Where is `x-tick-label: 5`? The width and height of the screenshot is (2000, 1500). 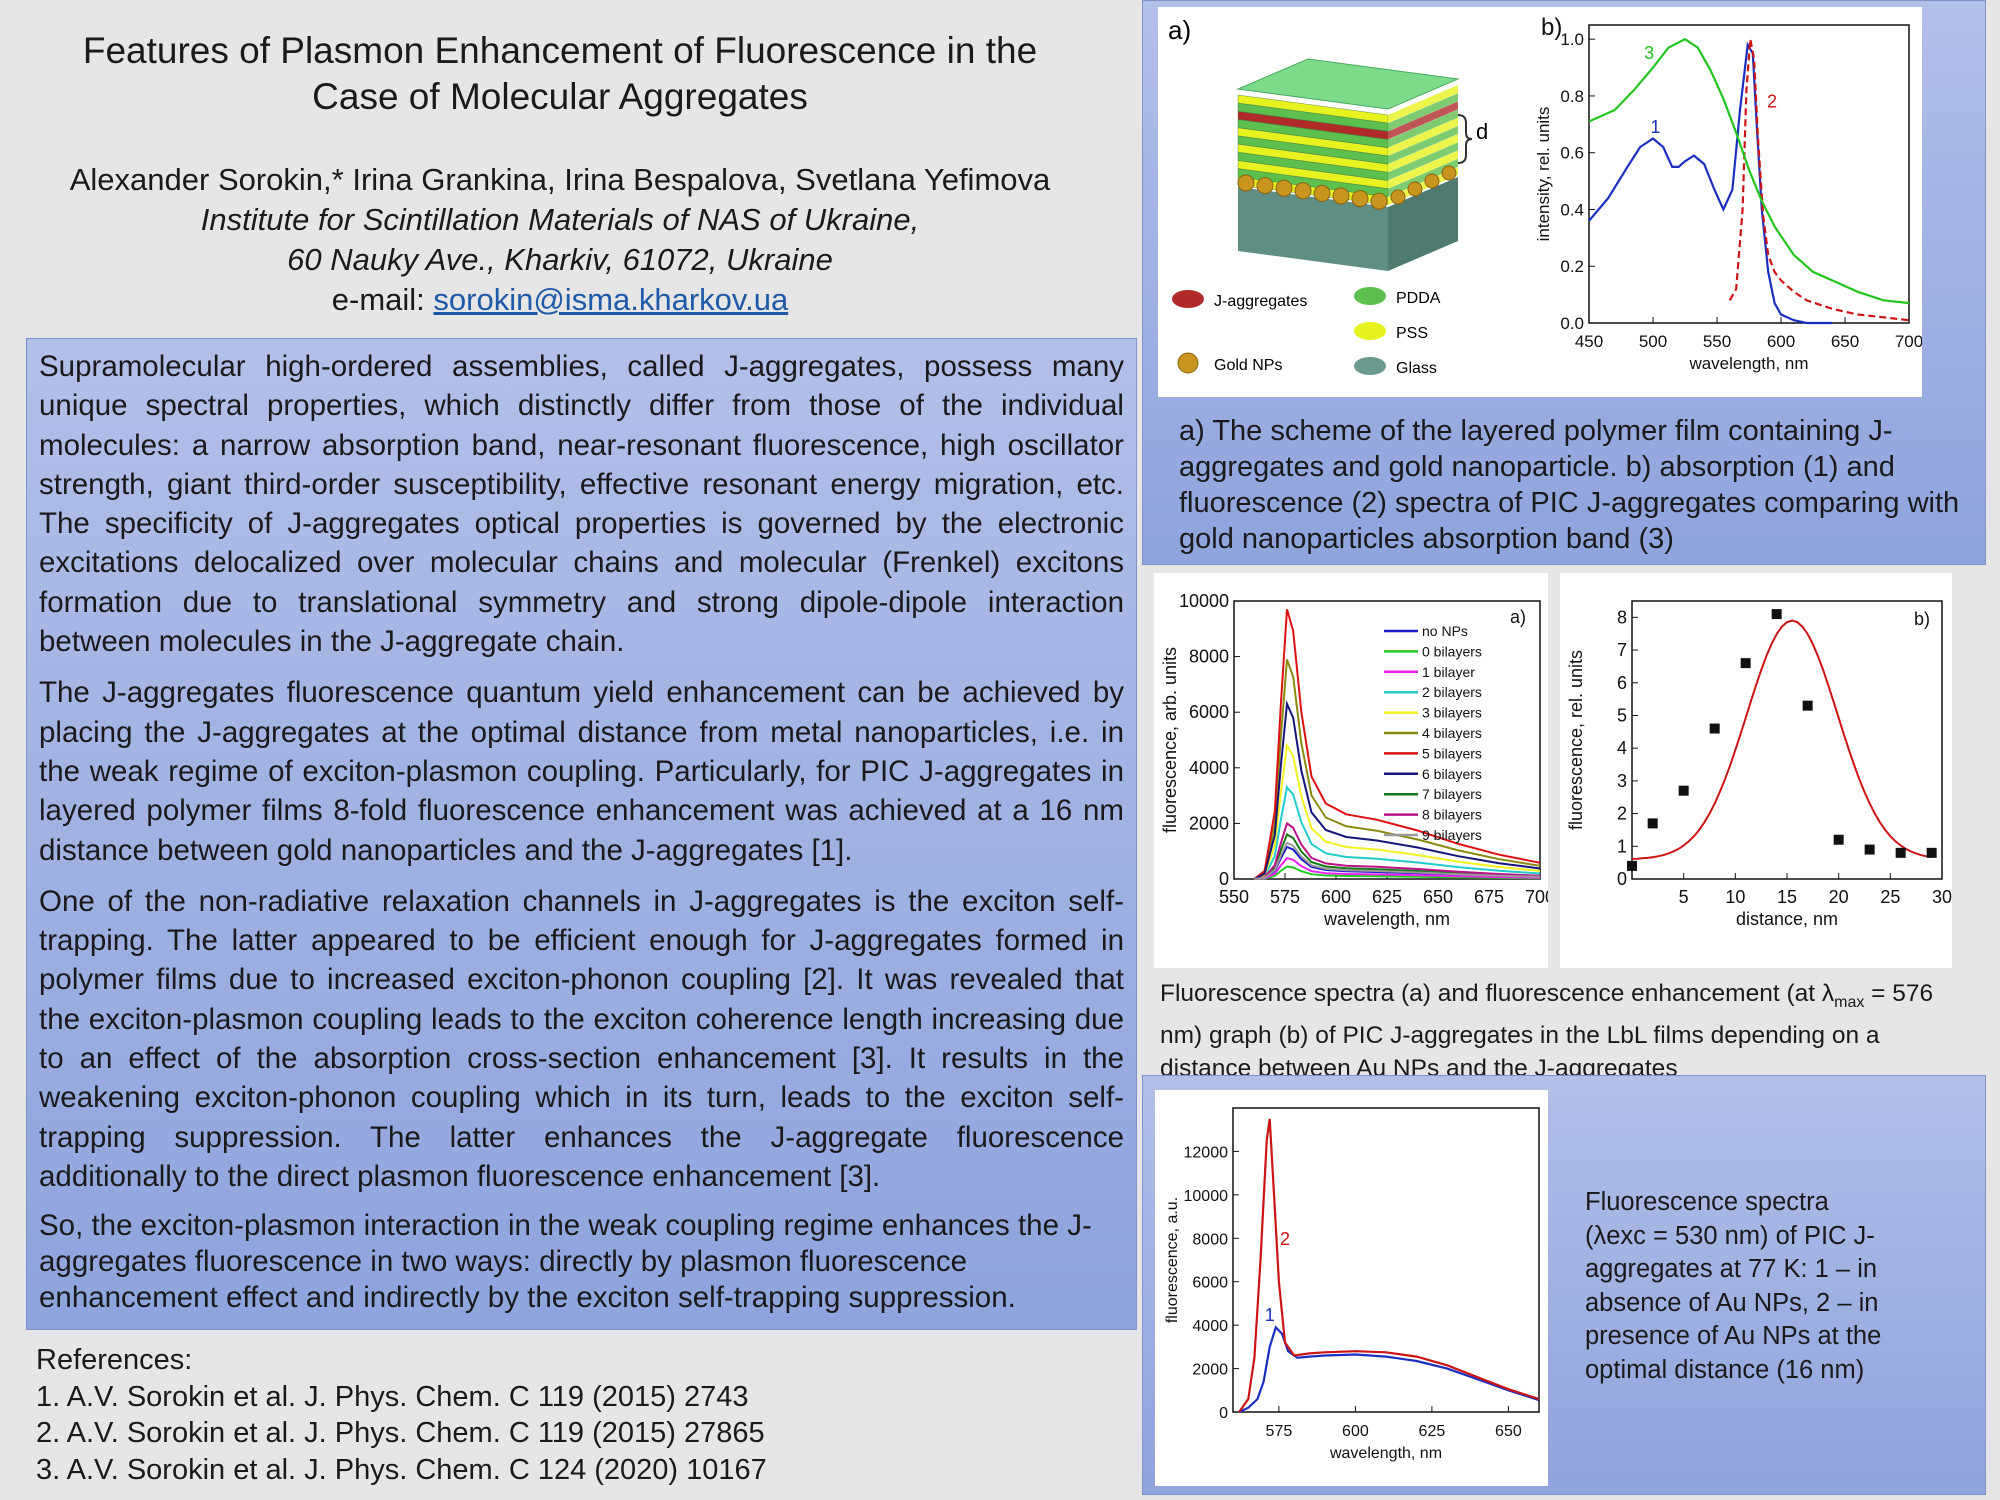
x-tick-label: 5 is located at coordinates (1684, 897).